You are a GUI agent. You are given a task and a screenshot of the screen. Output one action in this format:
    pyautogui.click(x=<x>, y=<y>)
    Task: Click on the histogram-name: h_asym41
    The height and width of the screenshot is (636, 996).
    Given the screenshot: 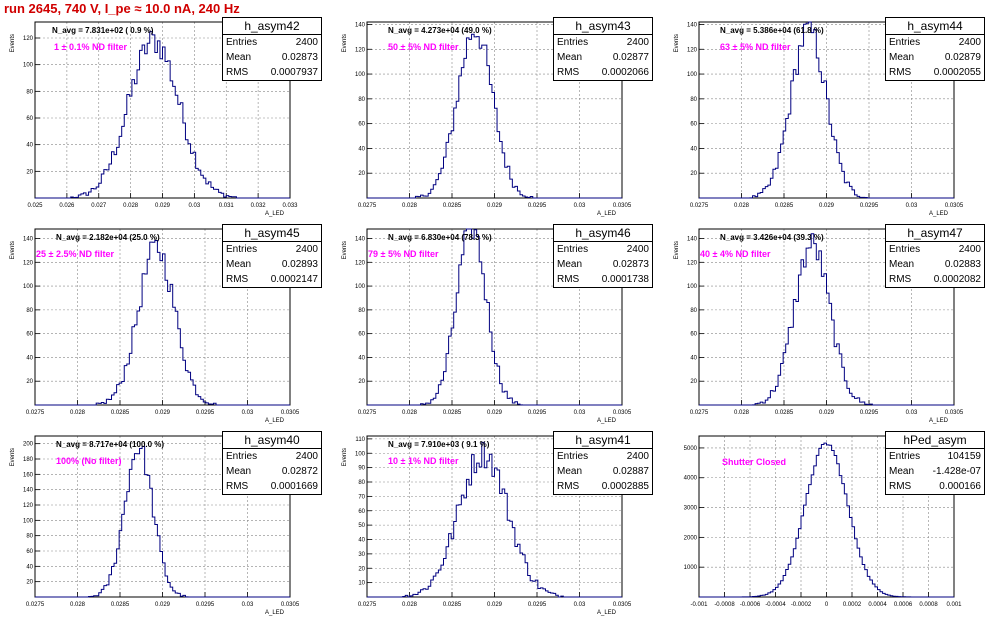 What is the action you would take?
    pyautogui.click(x=603, y=440)
    